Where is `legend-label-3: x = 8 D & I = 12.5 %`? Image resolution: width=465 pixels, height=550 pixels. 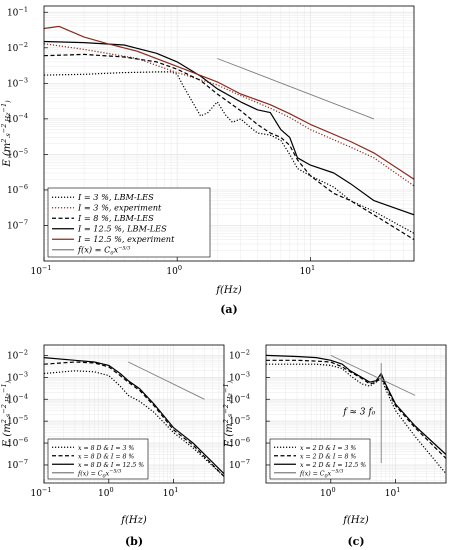
legend-label-3: x = 8 D & I = 12.5 % is located at coordinates (111, 465).